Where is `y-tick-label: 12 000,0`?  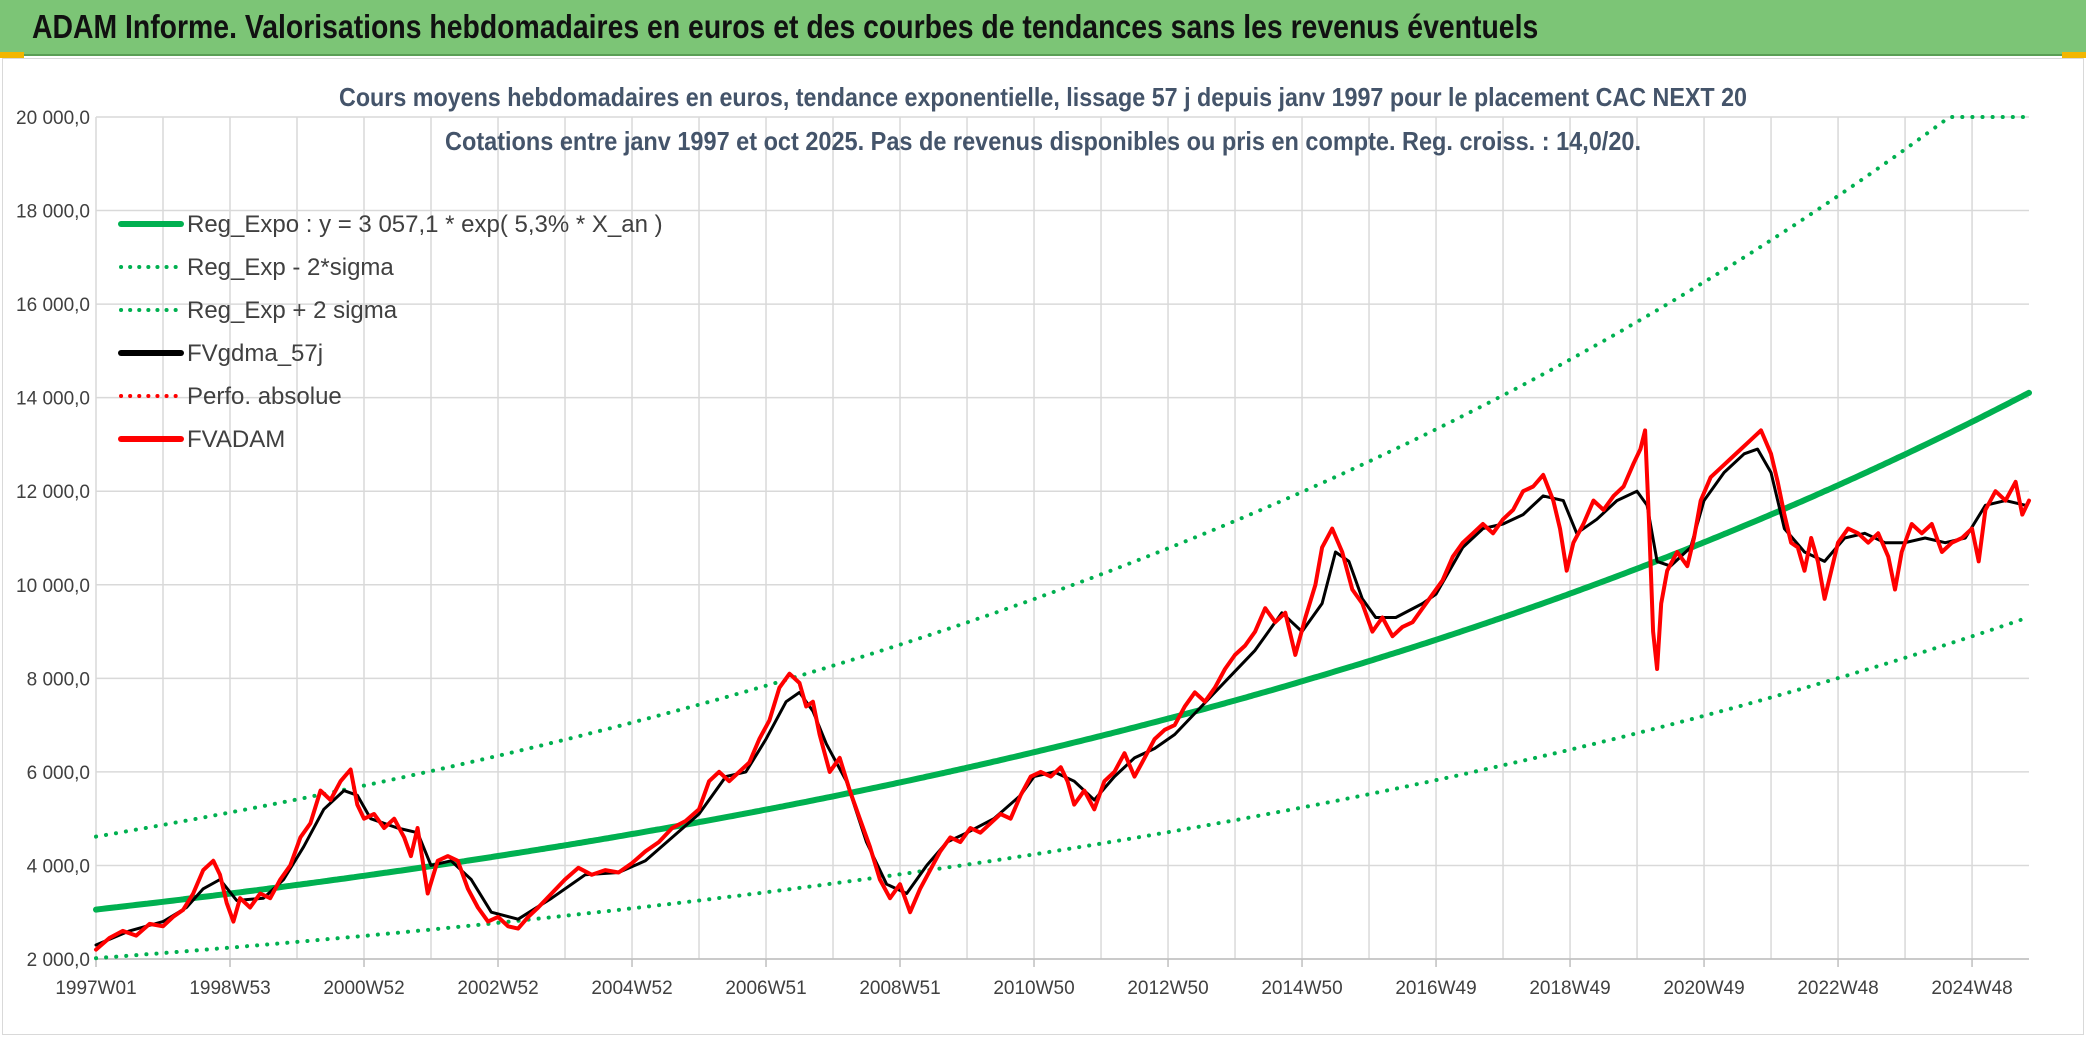
y-tick-label: 12 000,0 is located at coordinates (53, 492).